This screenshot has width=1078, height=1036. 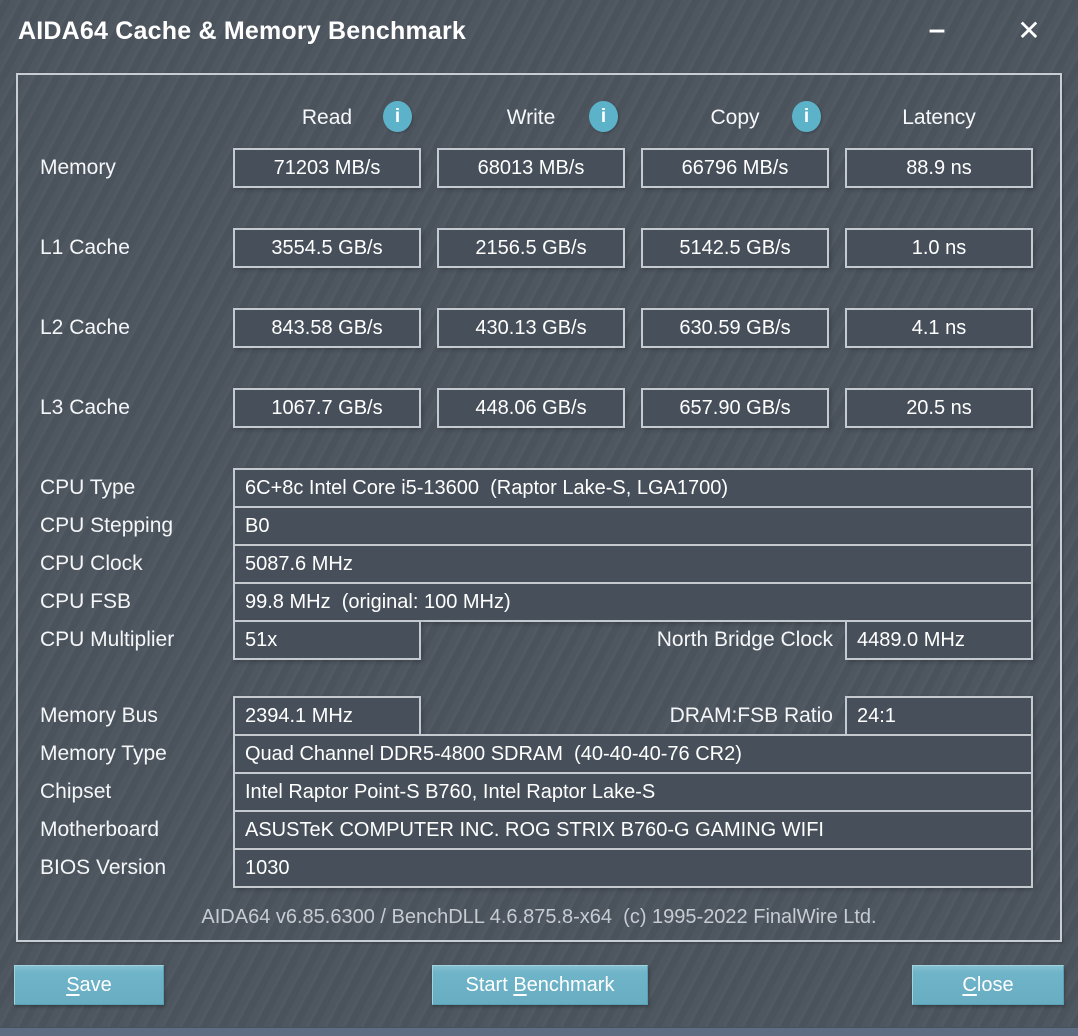 I want to click on column-header-write: Write, so click(x=531, y=117).